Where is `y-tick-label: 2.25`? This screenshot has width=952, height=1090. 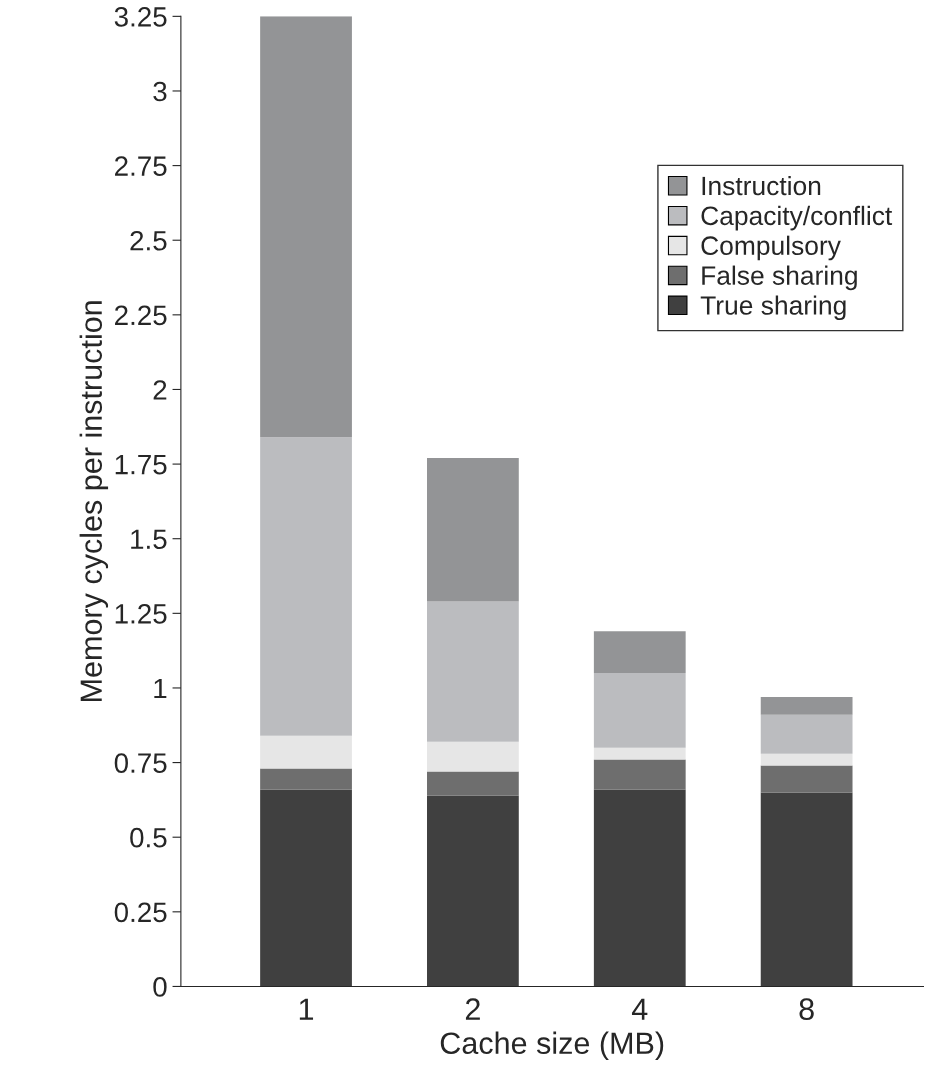 y-tick-label: 2.25 is located at coordinates (141, 315).